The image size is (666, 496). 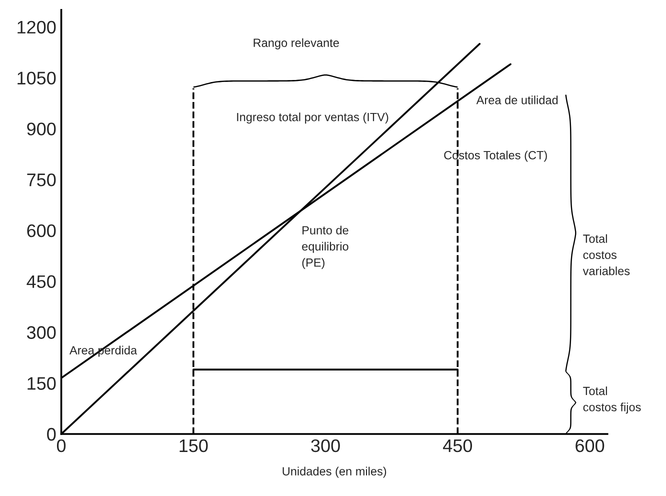 What do you see at coordinates (61, 445) in the screenshot?
I see `x-tick-label: 0` at bounding box center [61, 445].